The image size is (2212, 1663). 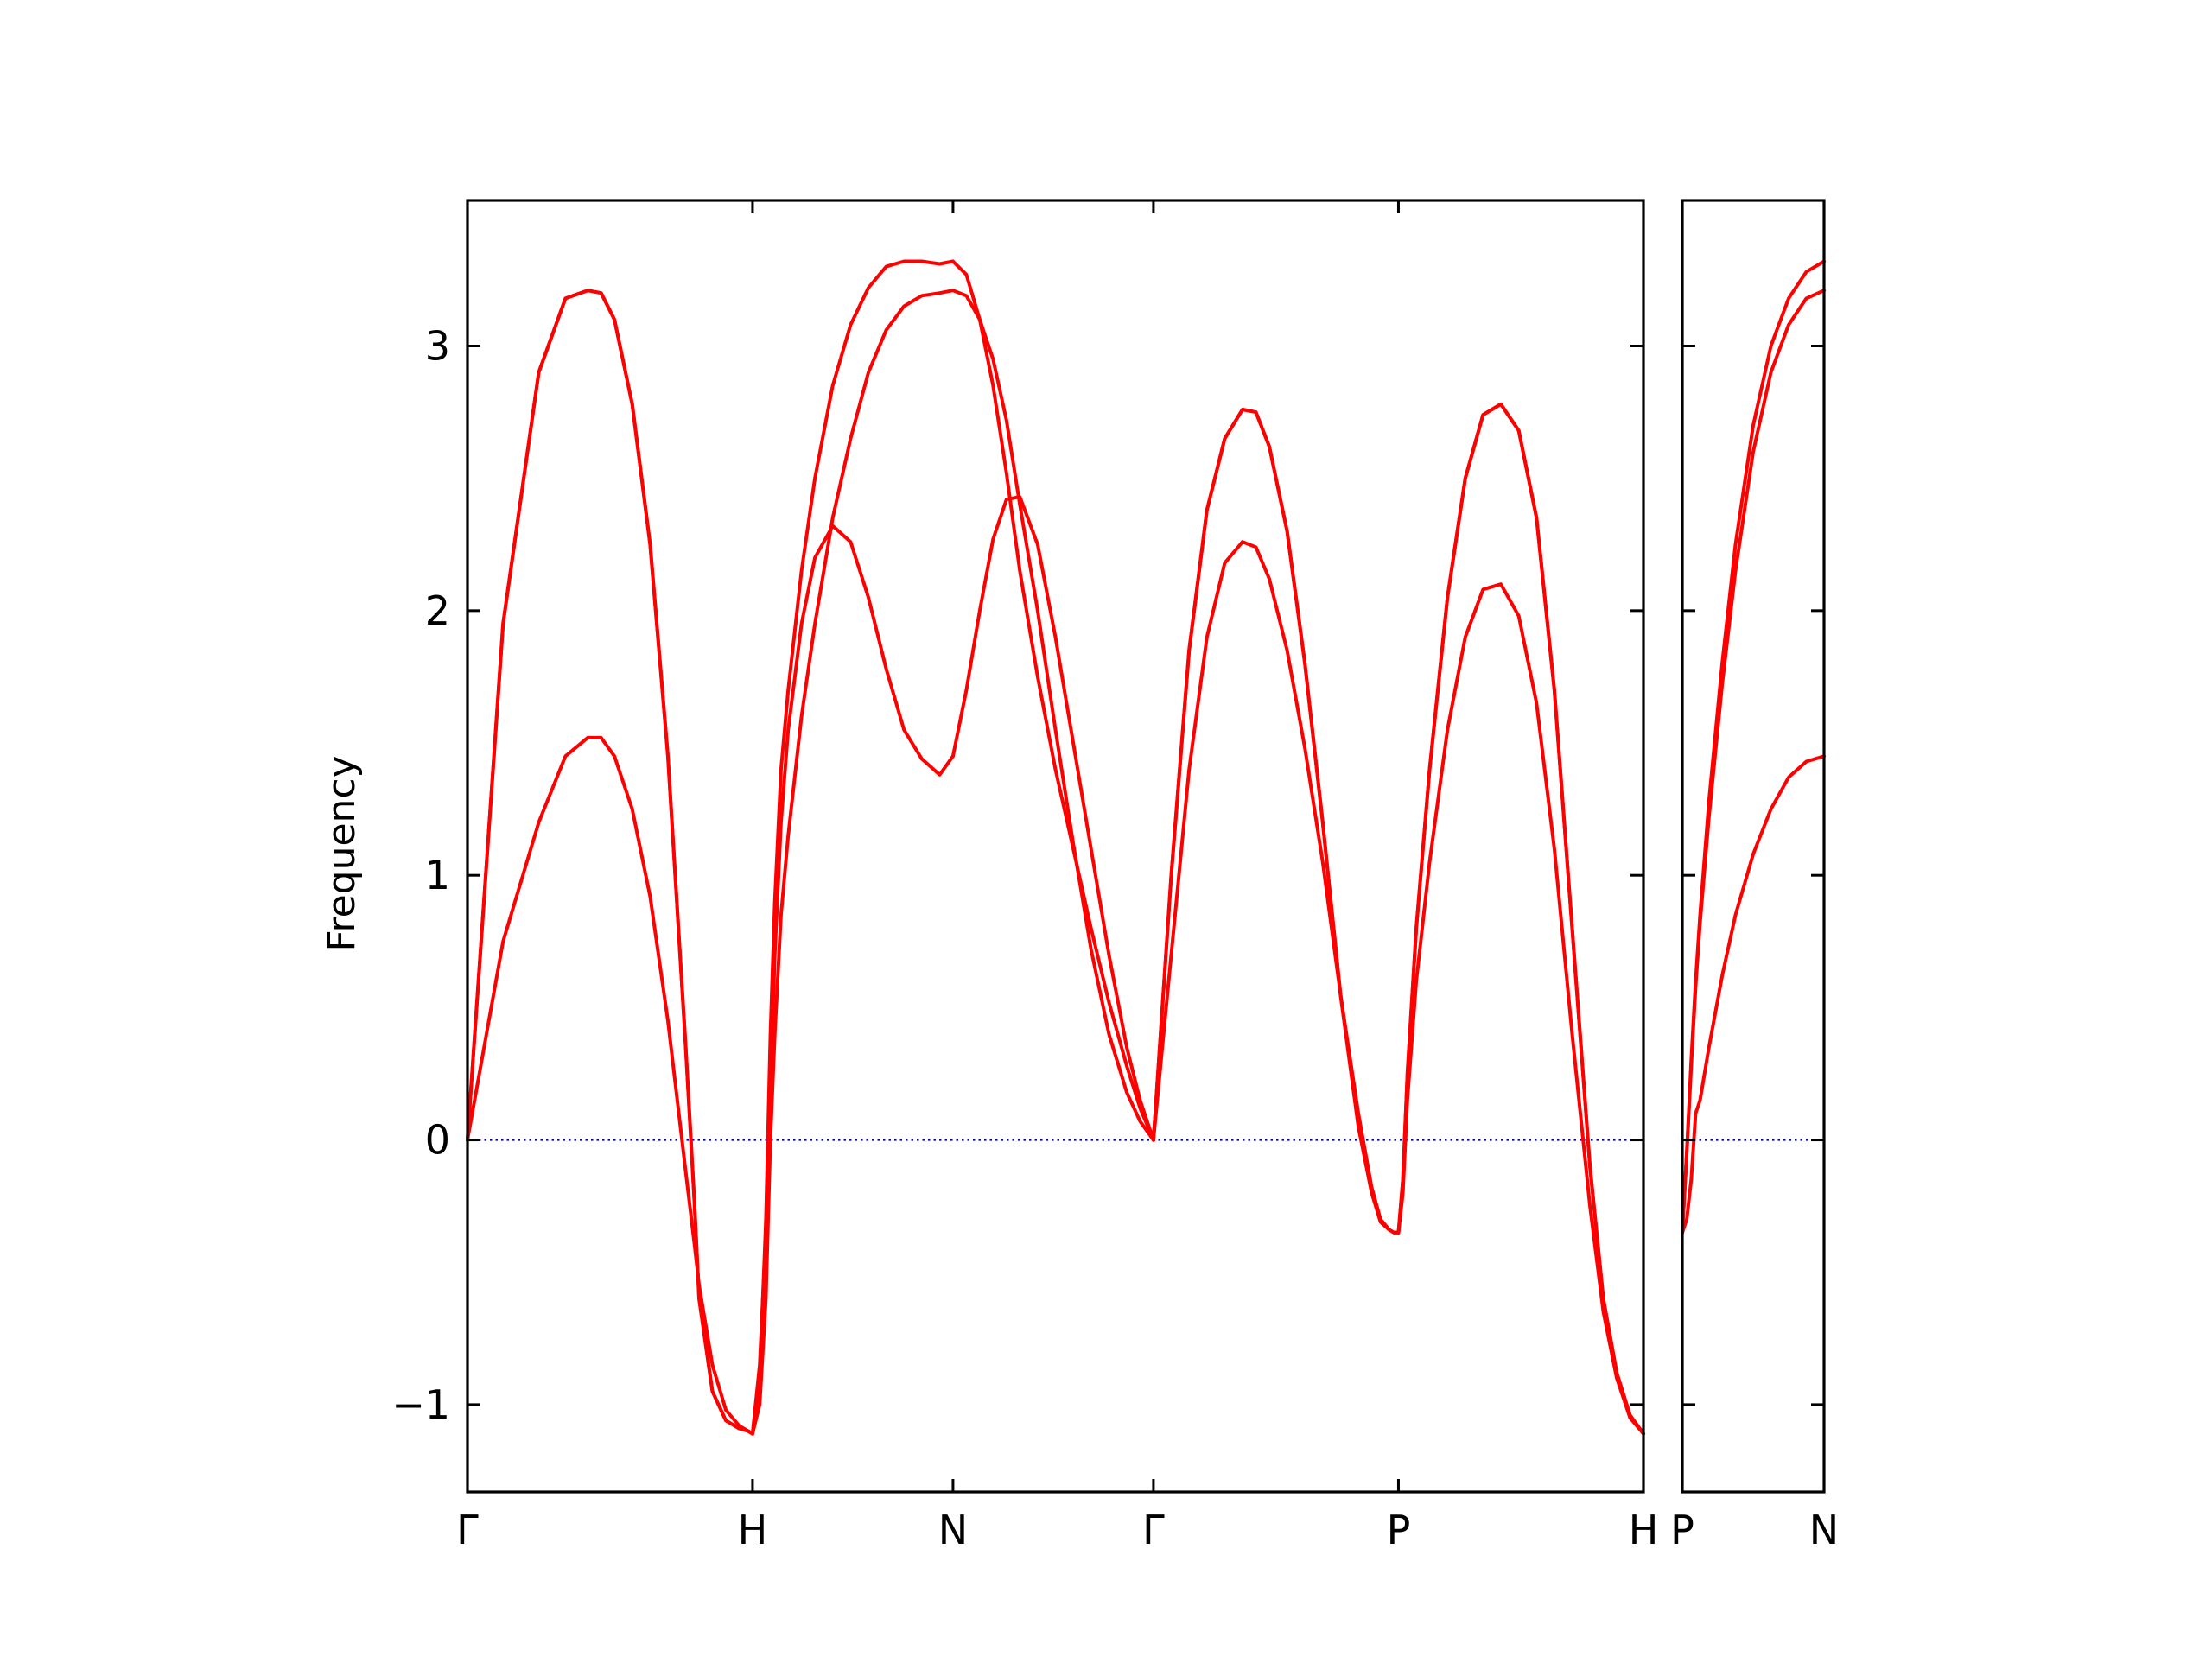 I want to click on band-line-main-seg4-b2, so click(x=1520, y=919).